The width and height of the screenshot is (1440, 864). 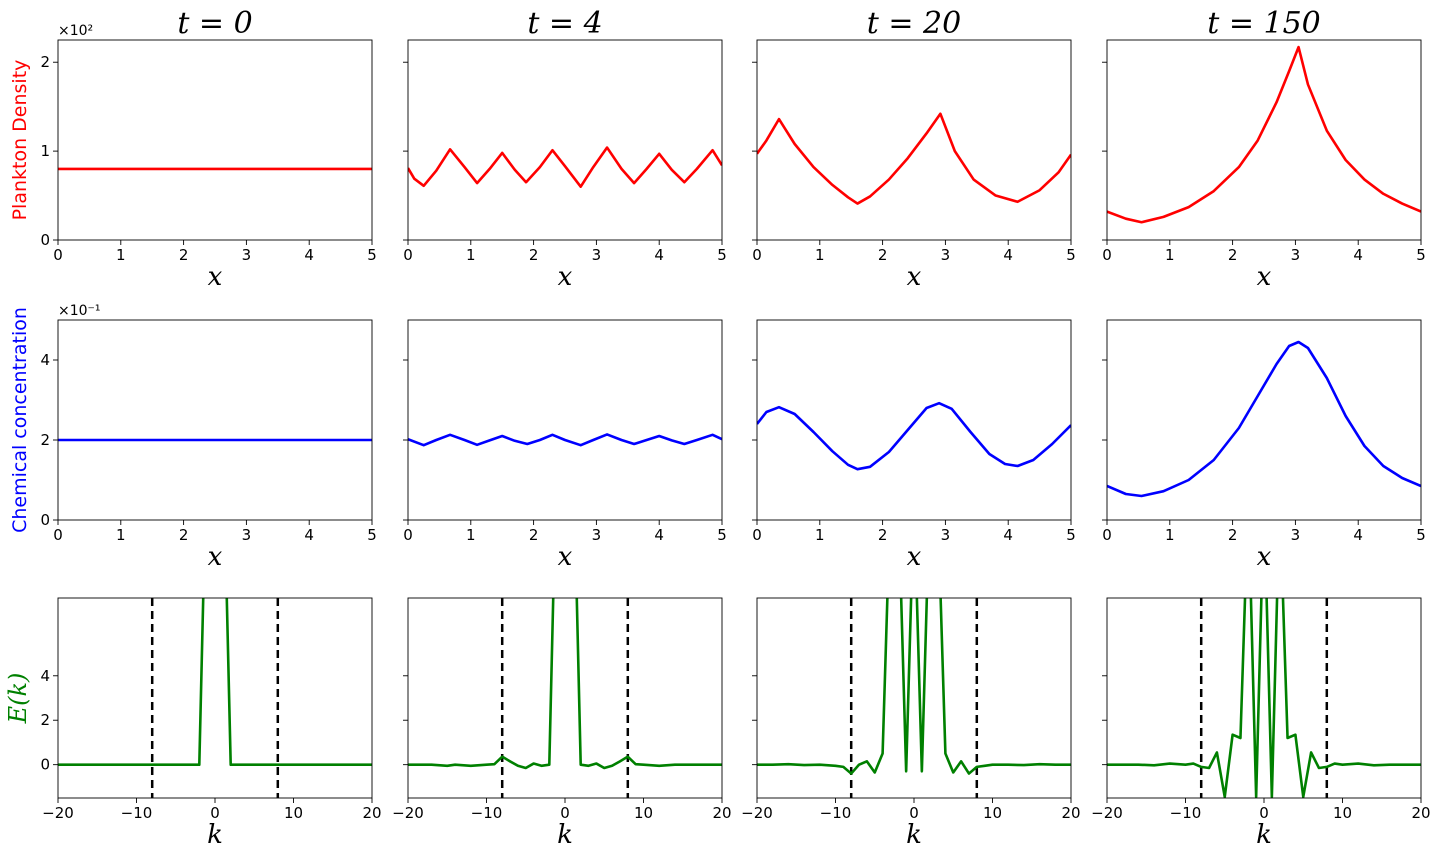 I want to click on column-title-3: t = 20, so click(x=914, y=23).